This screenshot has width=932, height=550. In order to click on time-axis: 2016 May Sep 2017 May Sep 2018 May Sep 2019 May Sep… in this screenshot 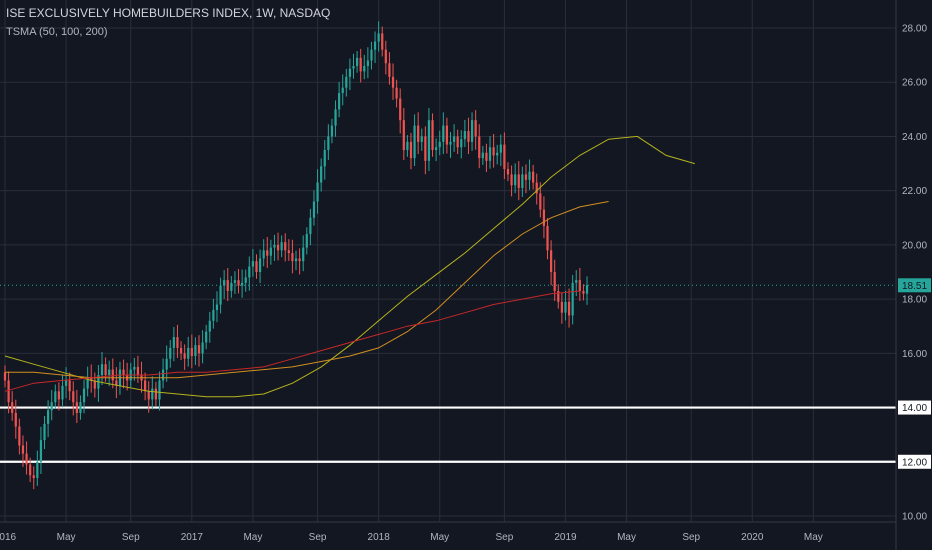, I will do `click(448, 532)`.